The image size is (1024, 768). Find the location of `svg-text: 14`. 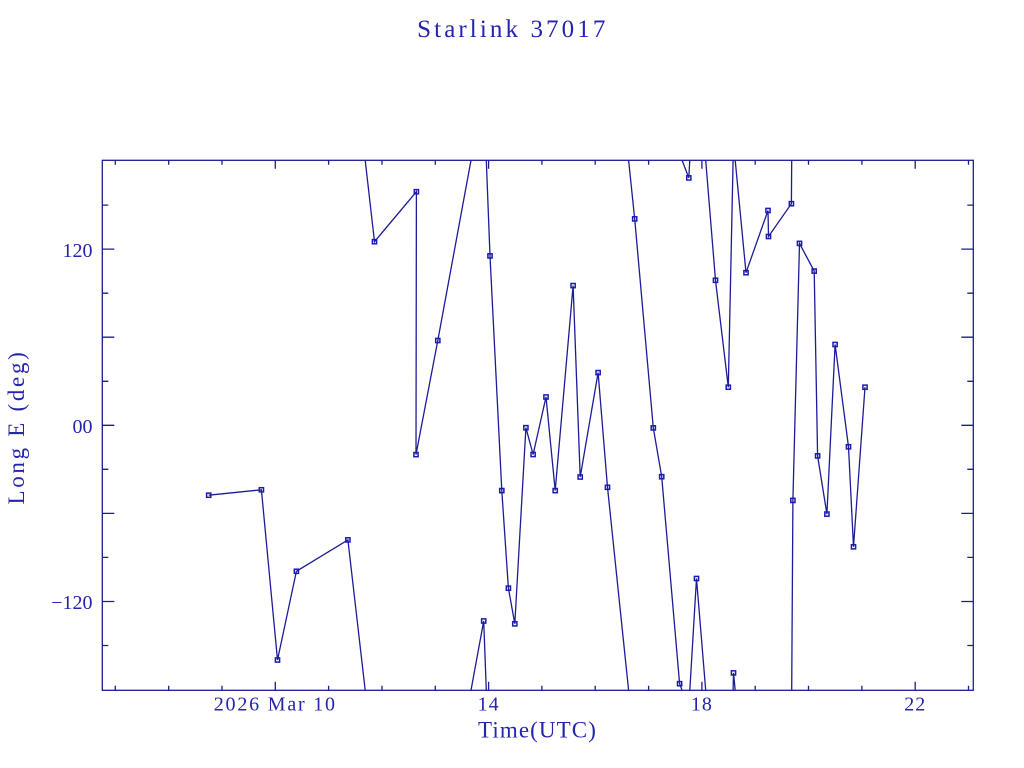

svg-text: 14 is located at coordinates (489, 705).